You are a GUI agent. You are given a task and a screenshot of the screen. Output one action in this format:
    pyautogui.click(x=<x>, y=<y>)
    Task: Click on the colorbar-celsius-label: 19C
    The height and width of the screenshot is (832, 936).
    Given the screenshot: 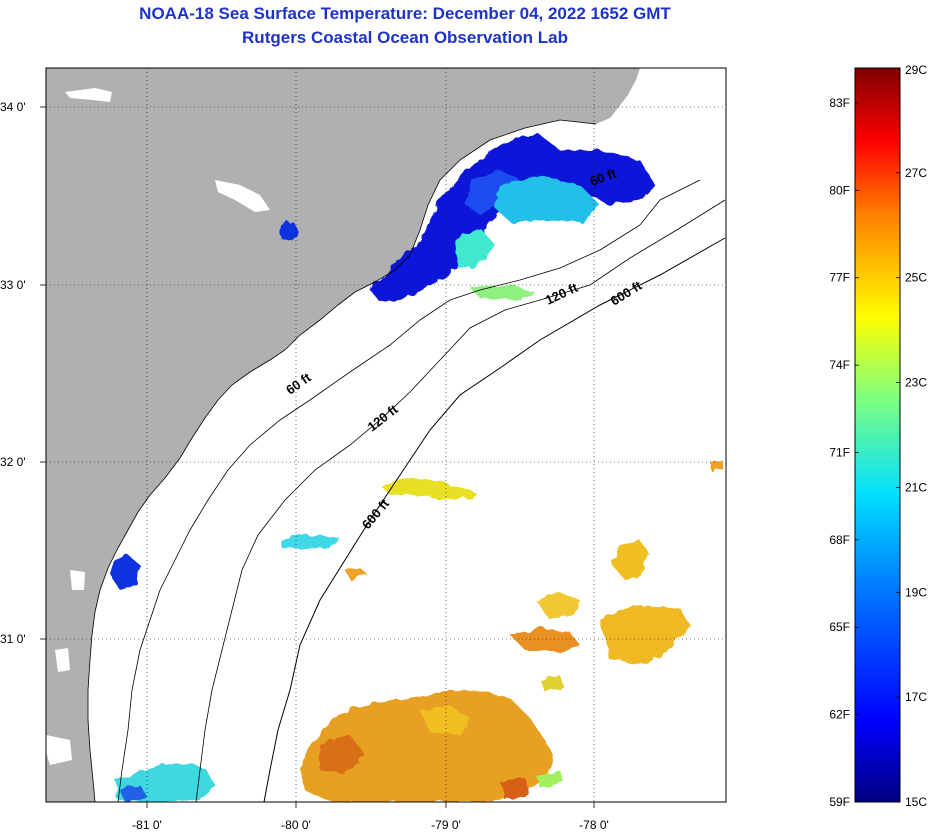 What is the action you would take?
    pyautogui.click(x=916, y=592)
    